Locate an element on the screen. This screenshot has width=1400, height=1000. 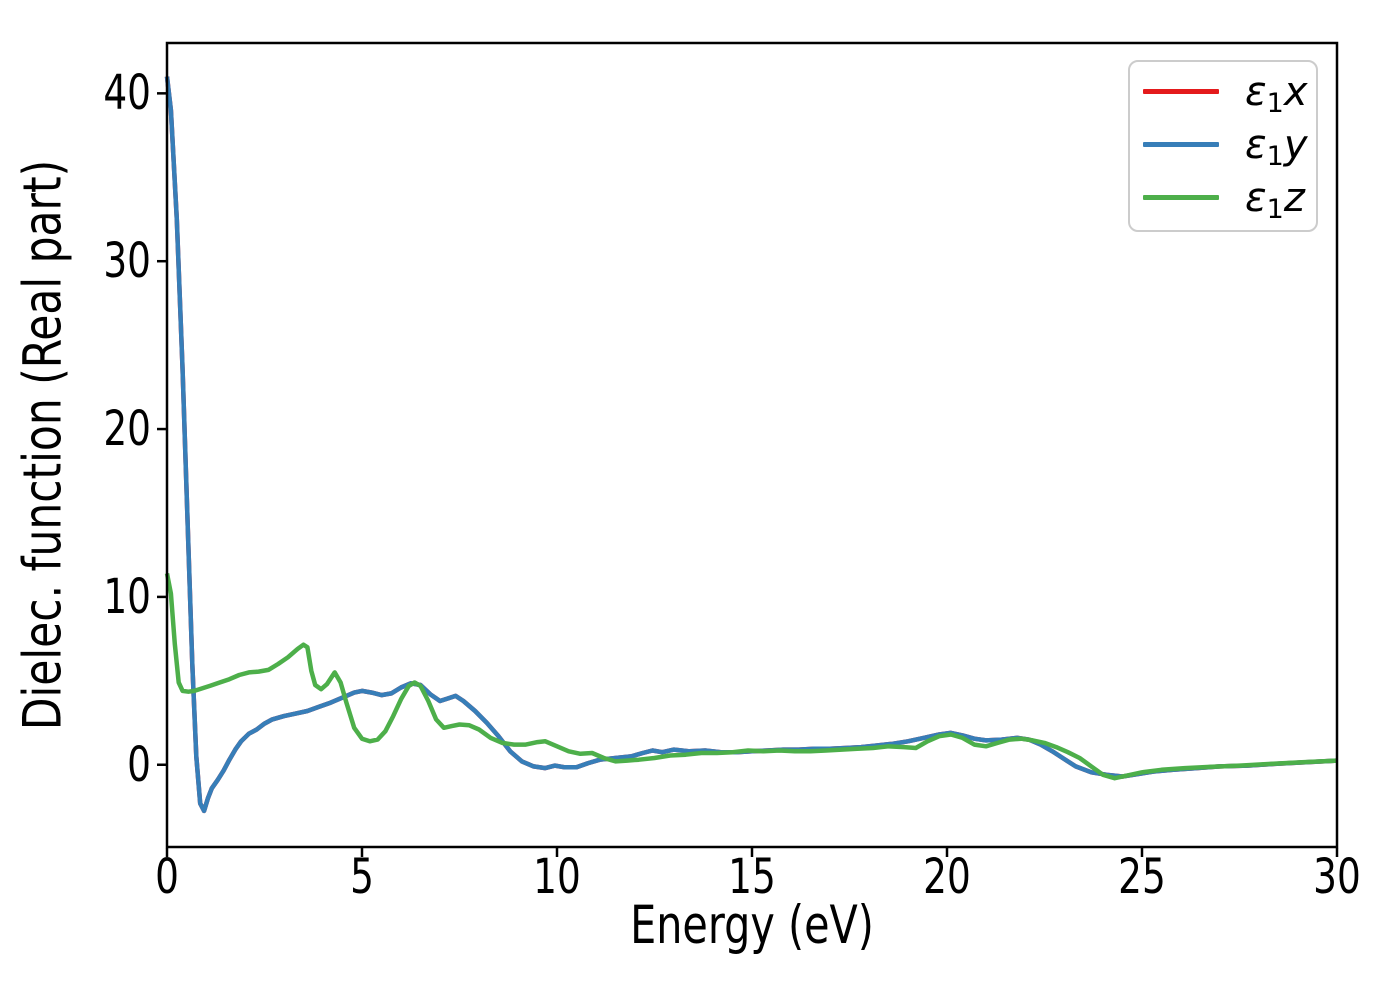
y-tick-label: 0 is located at coordinates (139, 764).